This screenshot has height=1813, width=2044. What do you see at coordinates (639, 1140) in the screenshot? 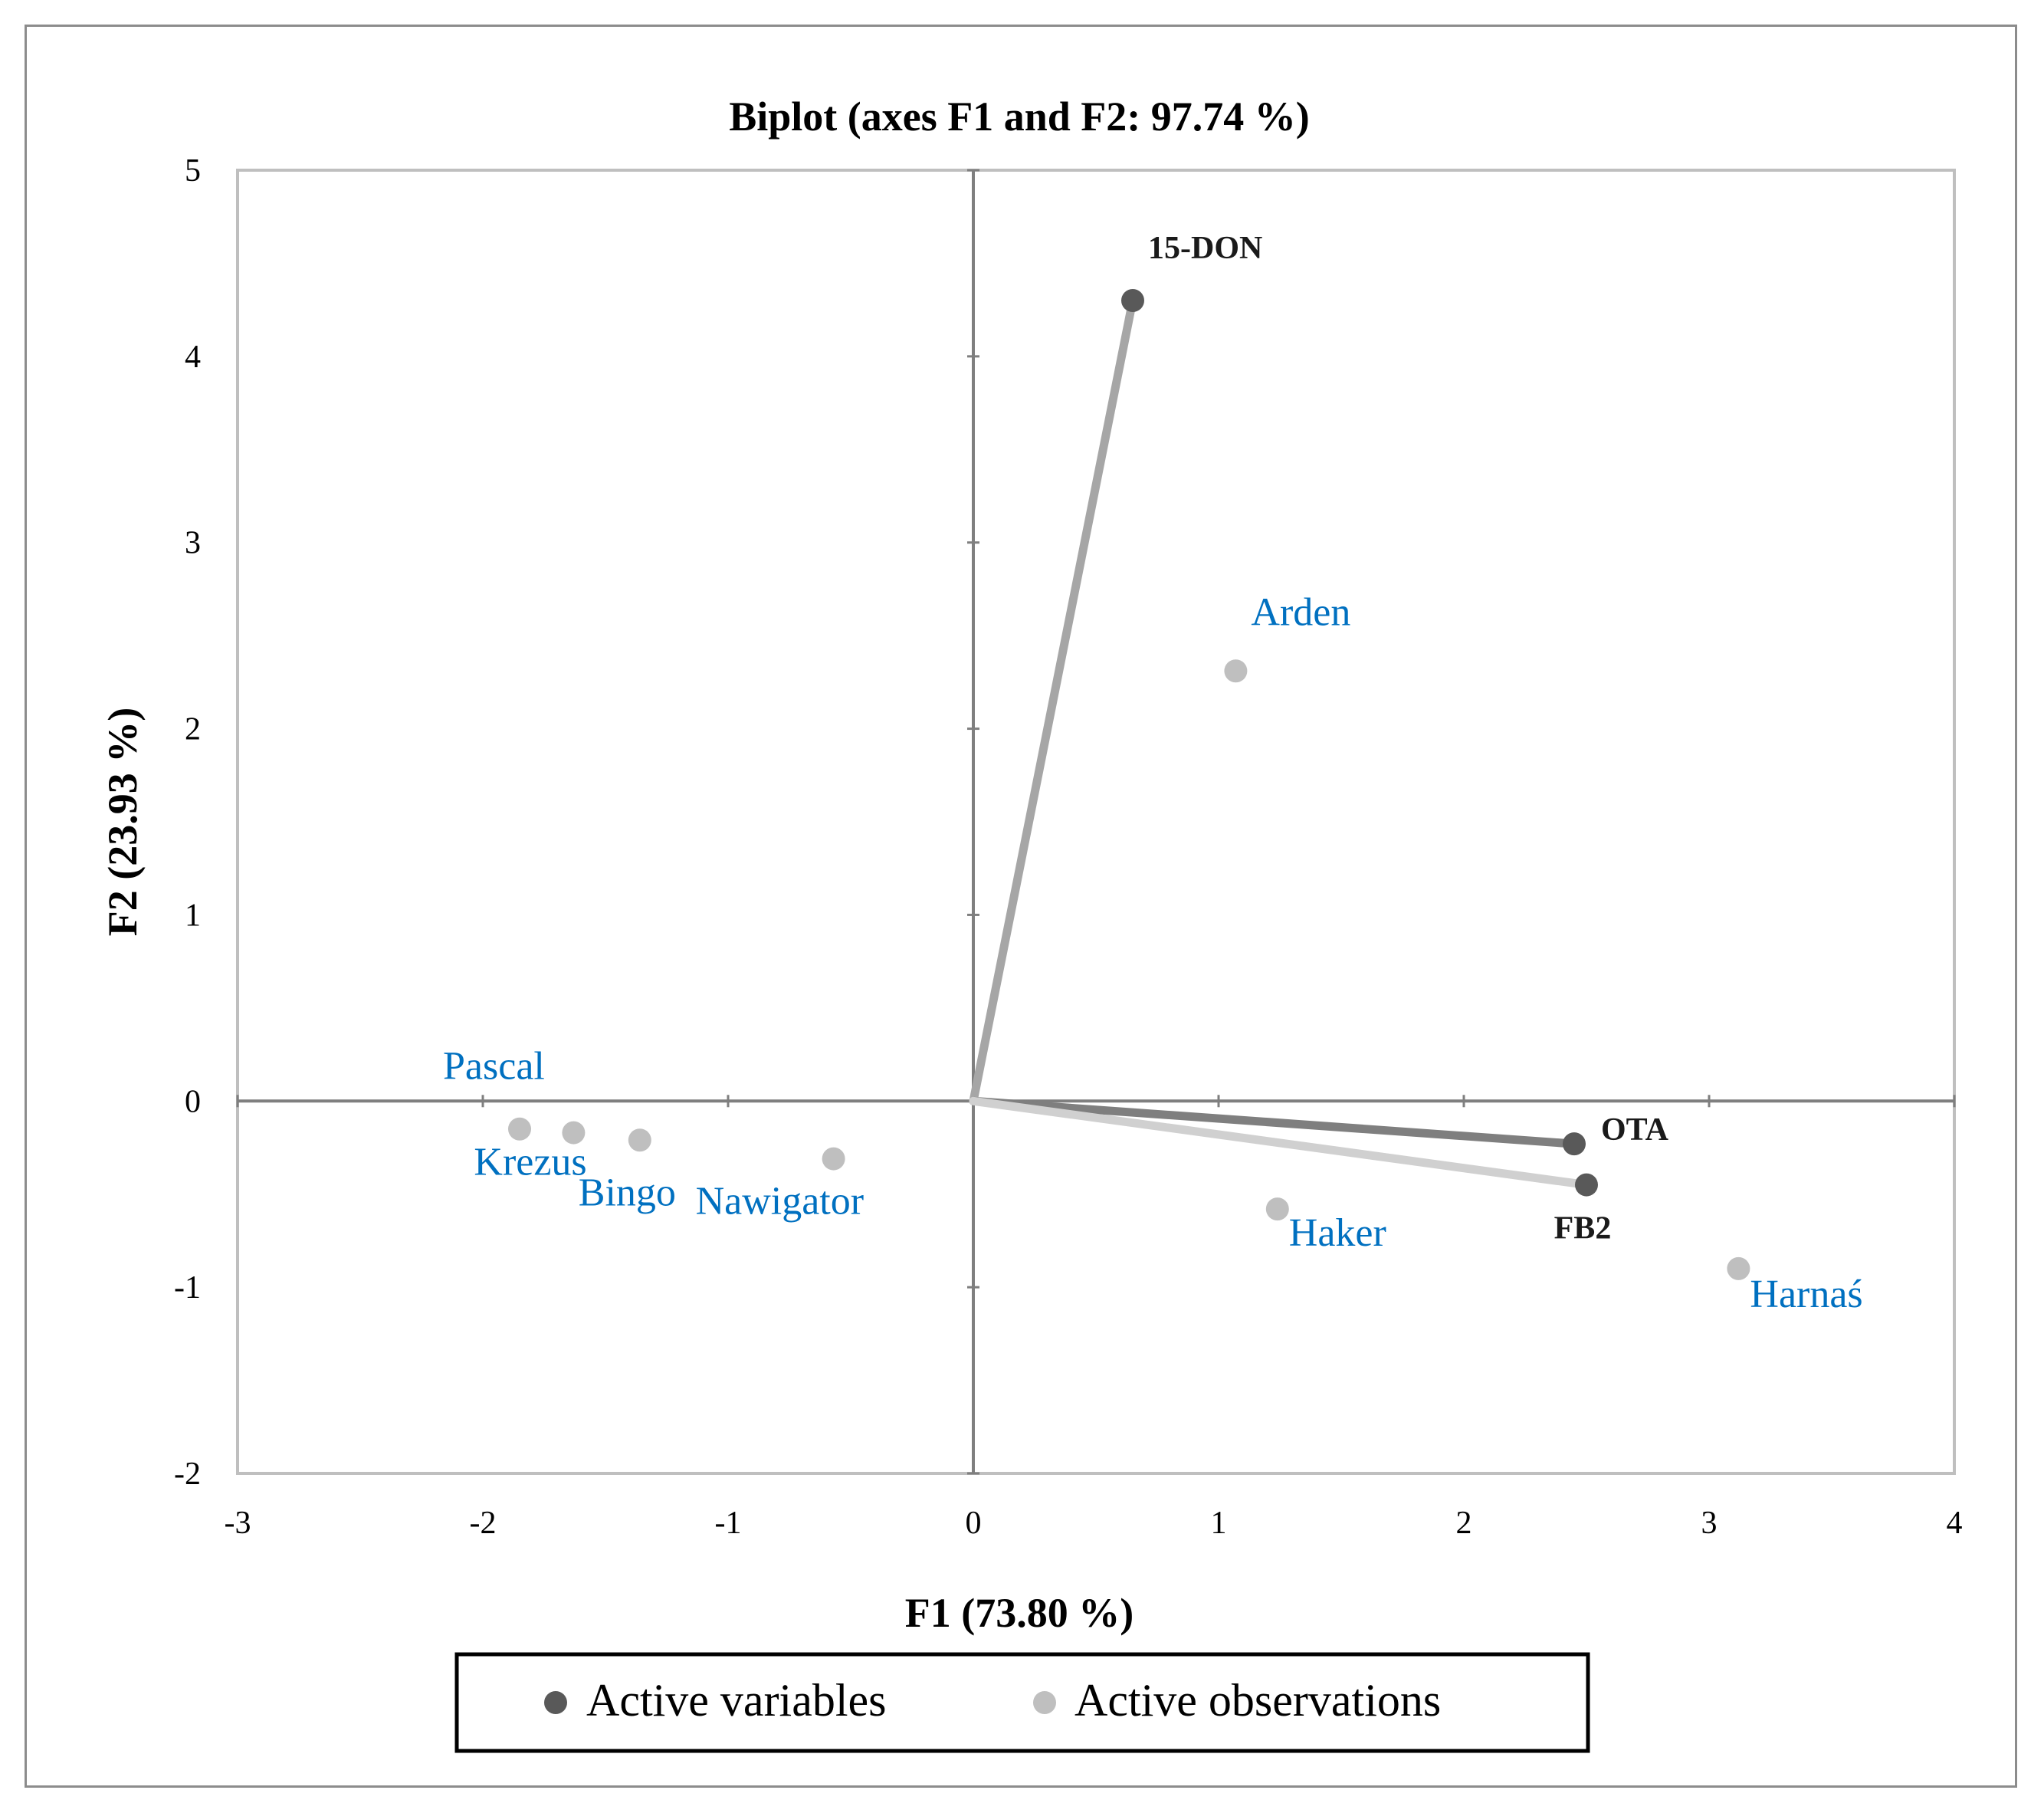
I see `point-bingo` at bounding box center [639, 1140].